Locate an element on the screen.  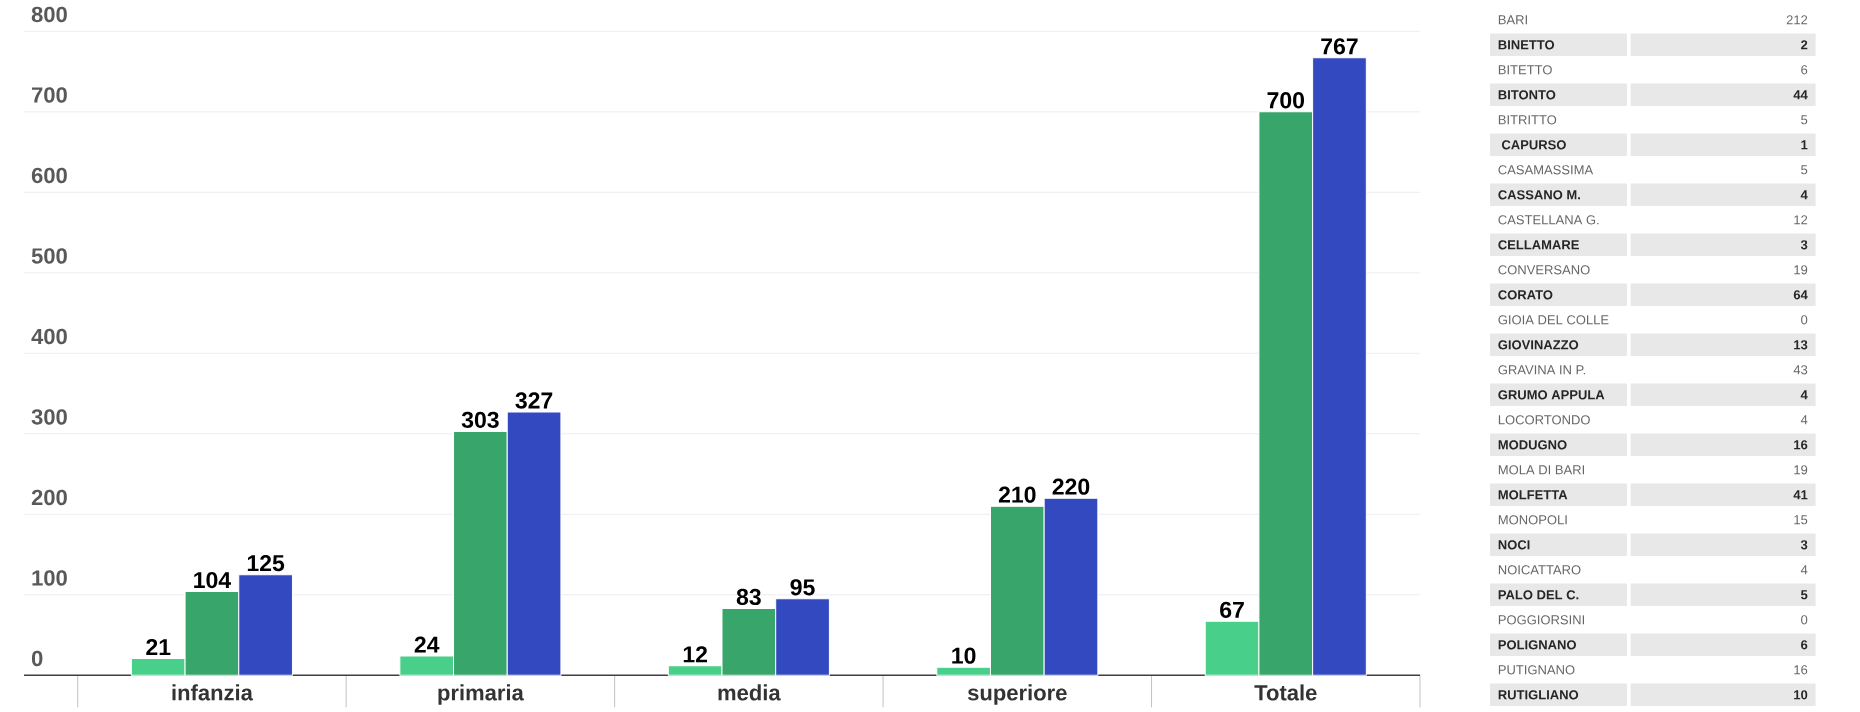
data-label: 700 is located at coordinates (1286, 100).